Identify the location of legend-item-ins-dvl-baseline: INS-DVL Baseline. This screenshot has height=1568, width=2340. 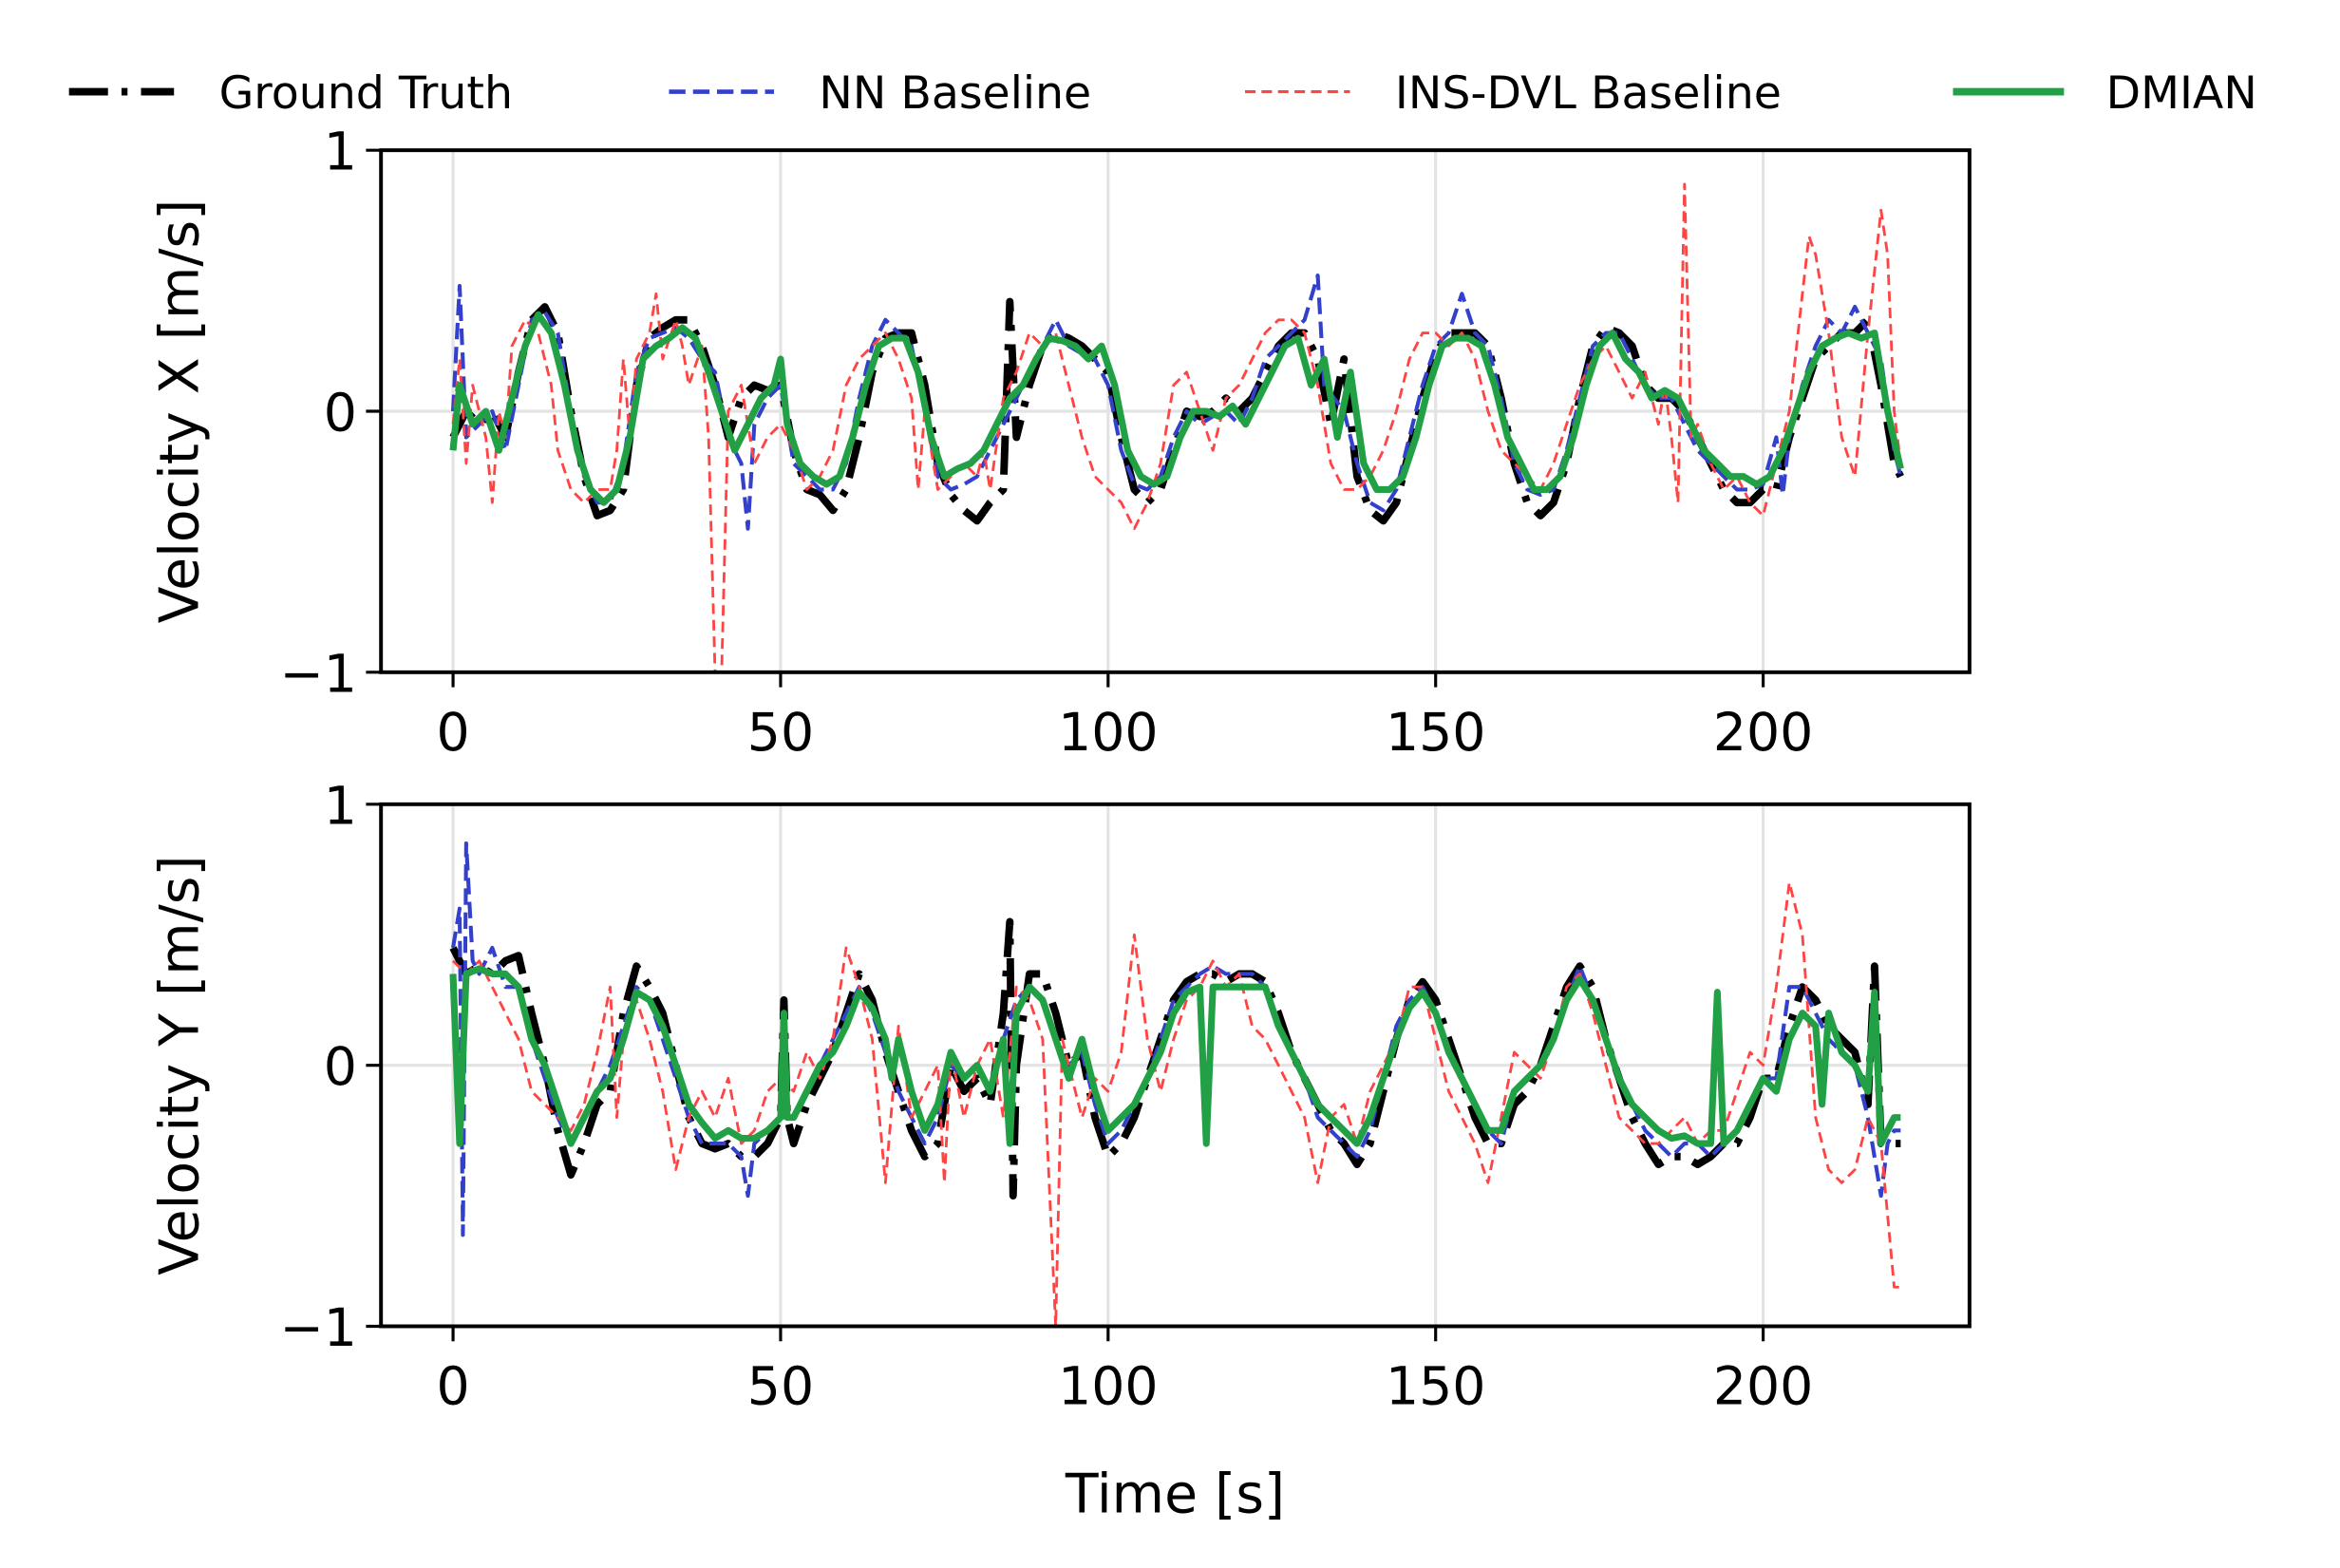
(1513, 93).